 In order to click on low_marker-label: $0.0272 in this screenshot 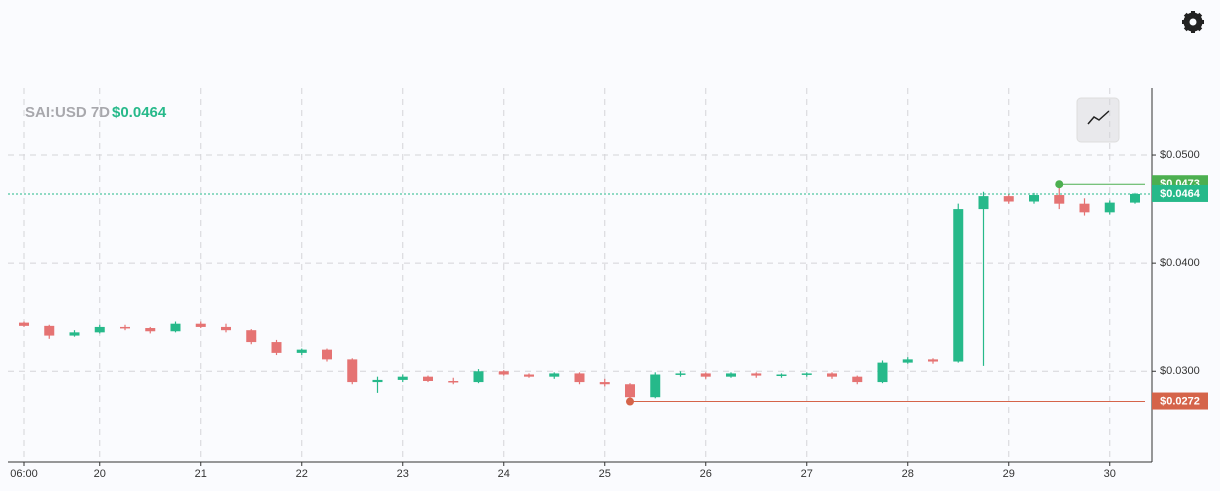, I will do `click(1180, 401)`.